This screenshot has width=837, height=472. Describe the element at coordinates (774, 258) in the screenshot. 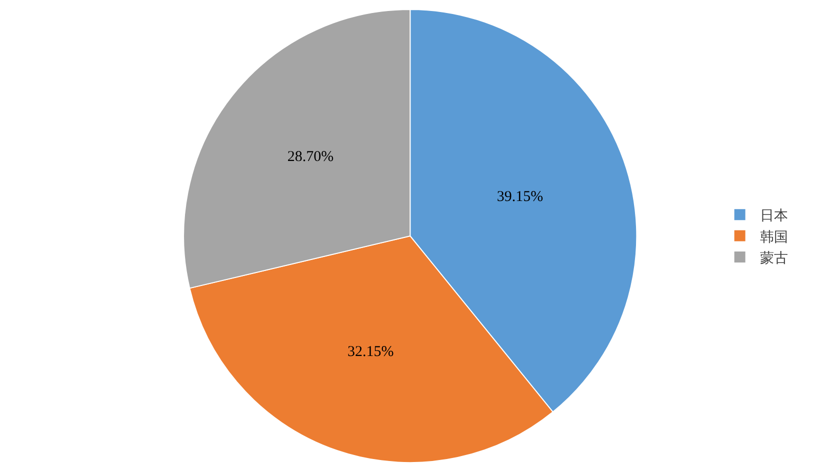

I see `legend-label: 蒙古` at that location.